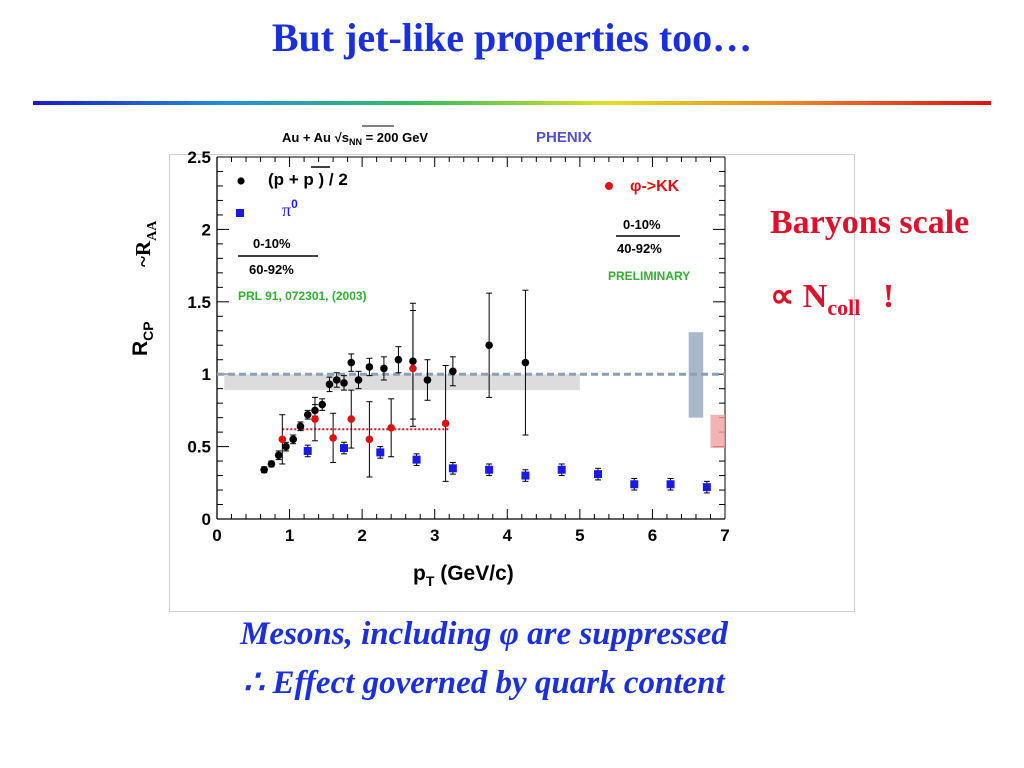 This screenshot has width=1024, height=768. What do you see at coordinates (832, 299) in the screenshot?
I see `ncoll-scaling-text: ∝ Ncoll !` at bounding box center [832, 299].